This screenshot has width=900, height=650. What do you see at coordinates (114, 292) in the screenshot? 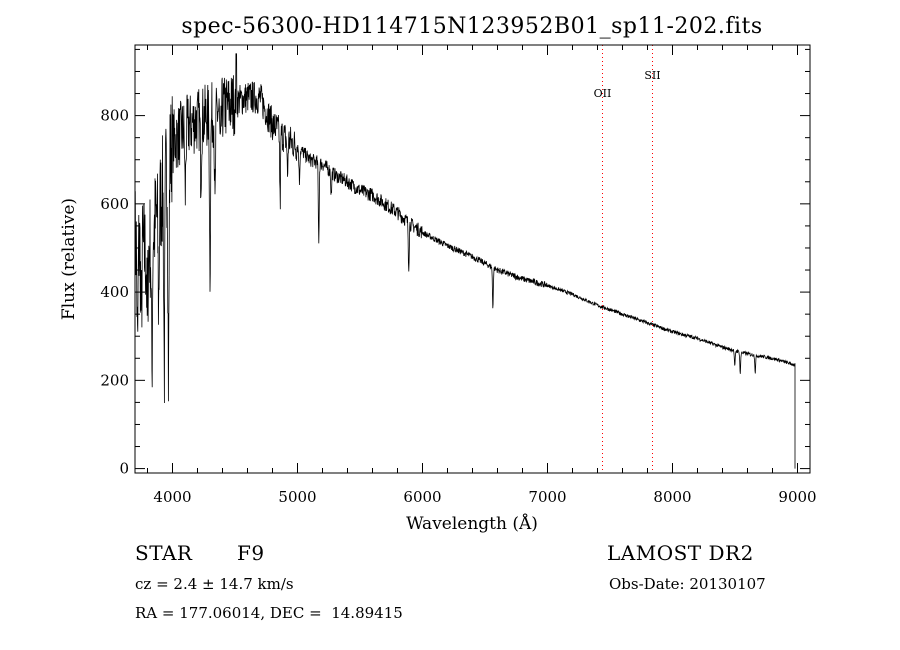
I see `y-tick-label: 400` at bounding box center [114, 292].